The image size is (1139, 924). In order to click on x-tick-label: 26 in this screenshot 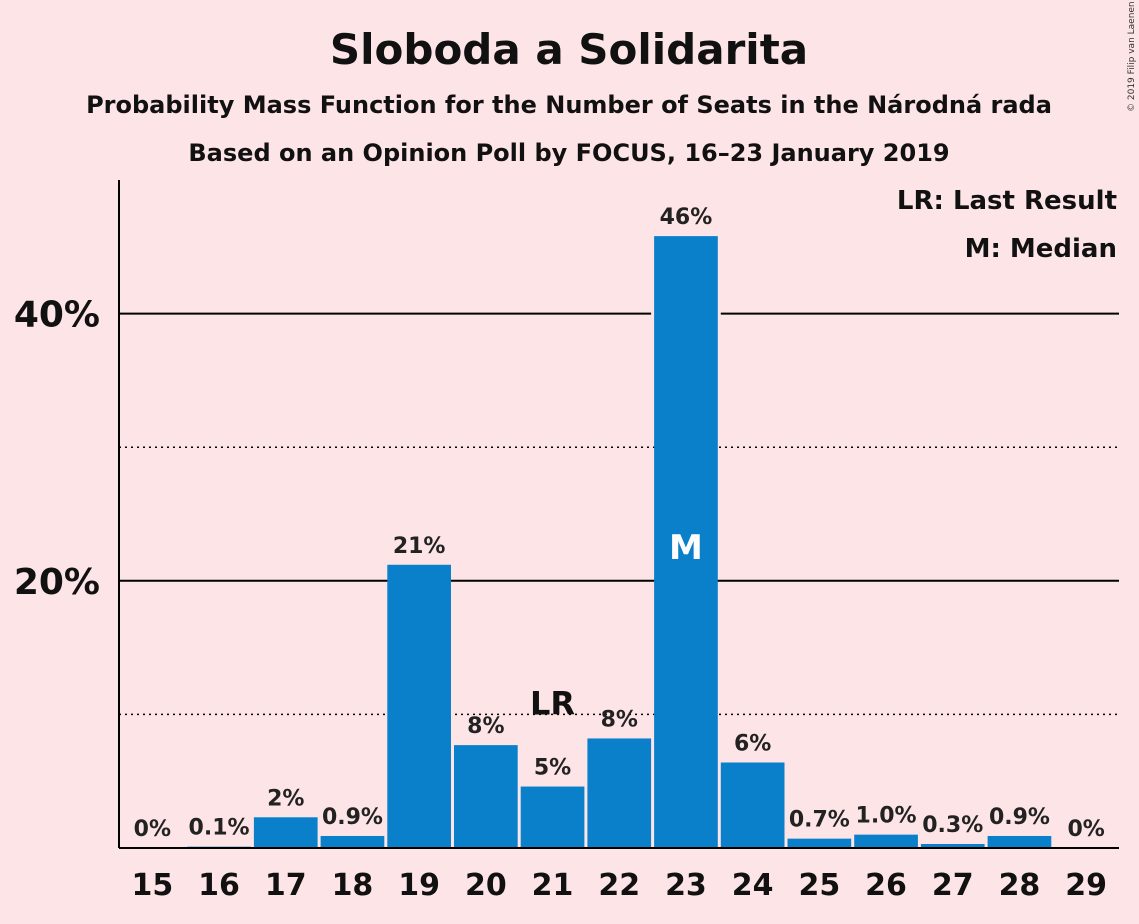, I will do `click(886, 885)`.